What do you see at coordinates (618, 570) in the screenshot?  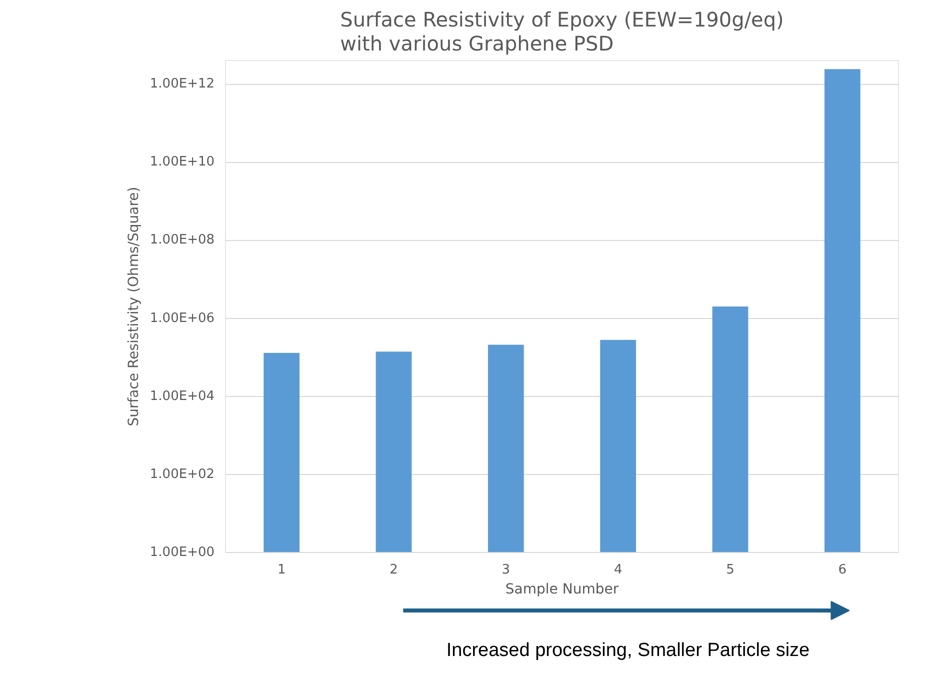 I see `x-tick-label: 4` at bounding box center [618, 570].